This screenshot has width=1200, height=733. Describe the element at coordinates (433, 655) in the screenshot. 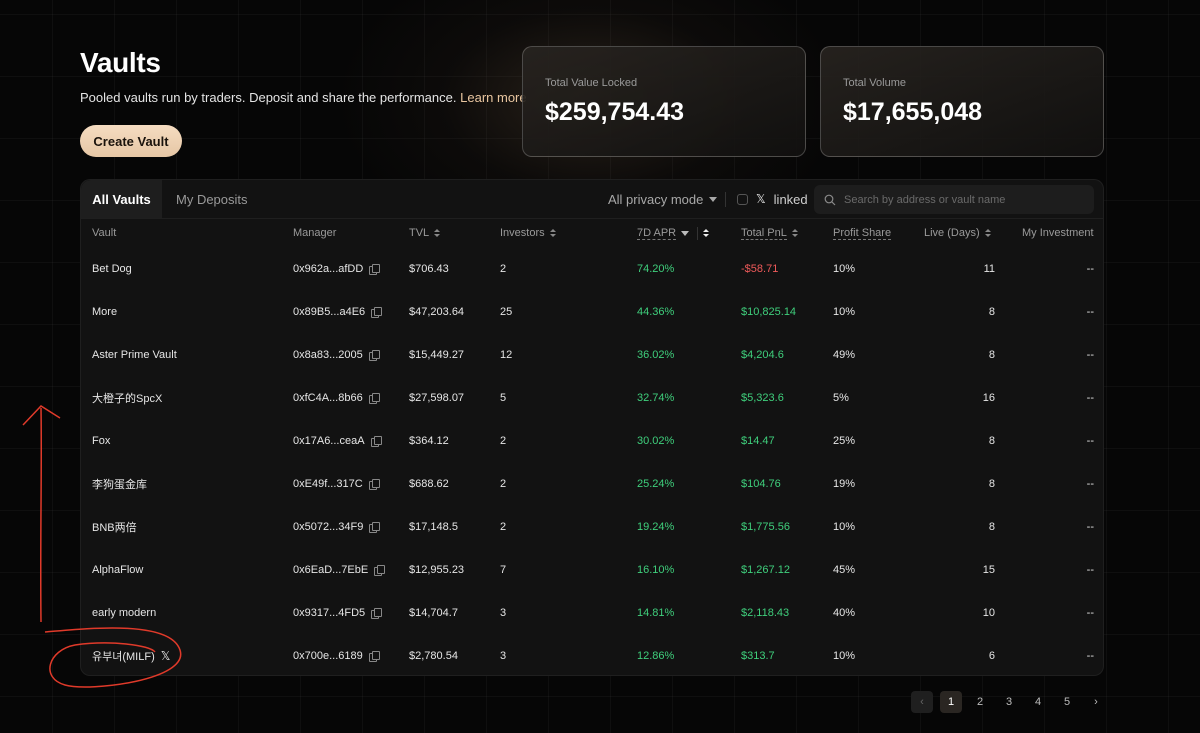

I see `tvl-value-text: $2,780.54` at that location.